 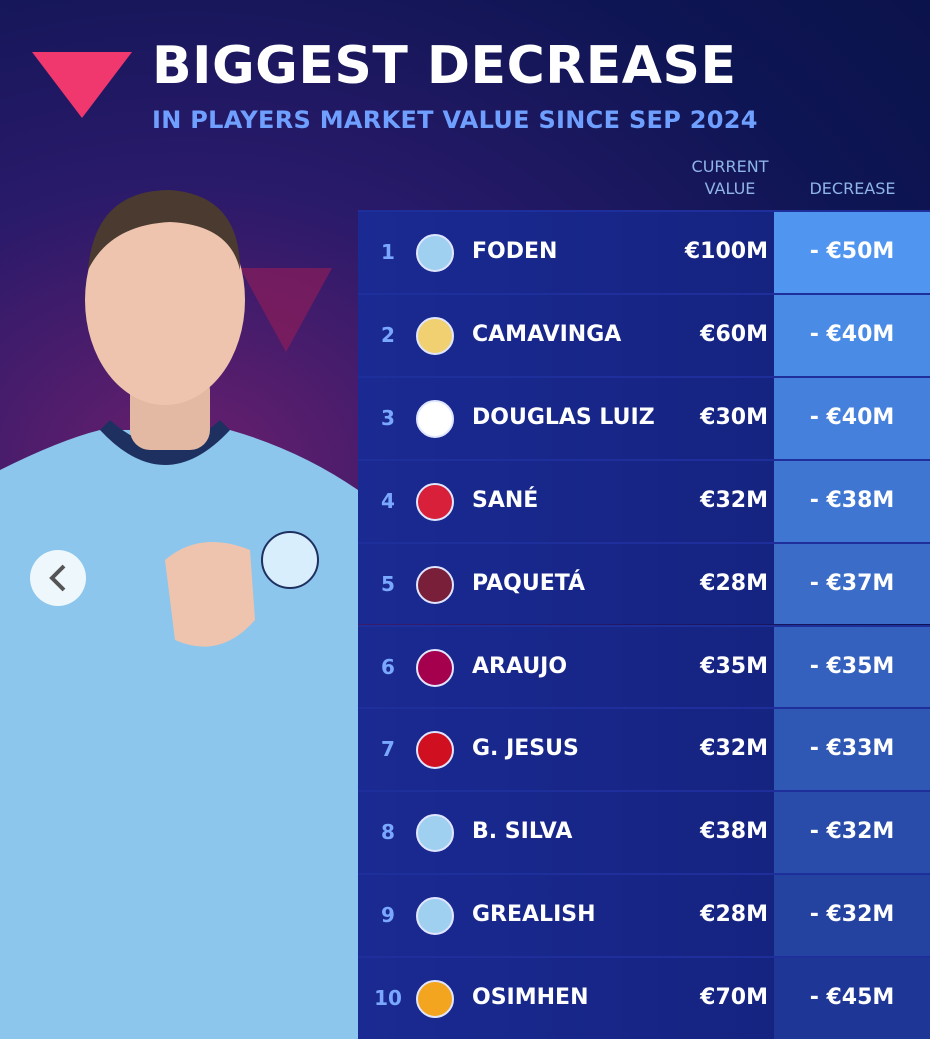 What do you see at coordinates (644, 334) in the screenshot?
I see `table-row: 2 CAMAVINGA €60M - €40M` at bounding box center [644, 334].